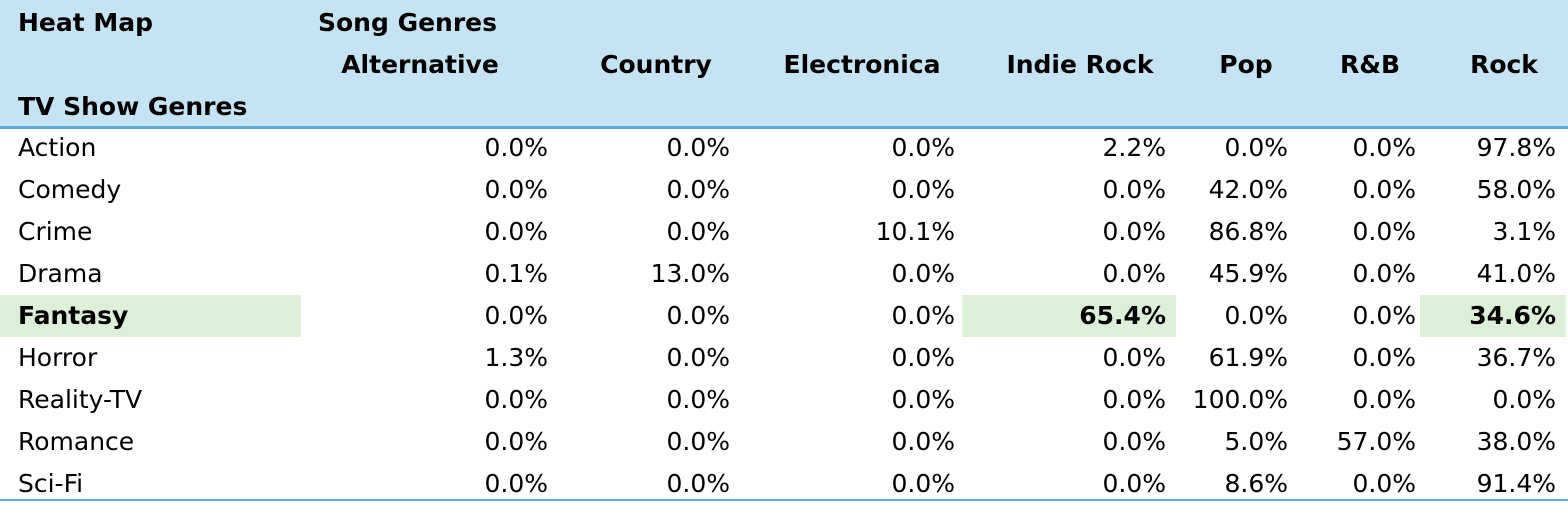 The height and width of the screenshot is (505, 1568). Describe the element at coordinates (51, 483) in the screenshot. I see `row-label: Sci-Fi` at that location.